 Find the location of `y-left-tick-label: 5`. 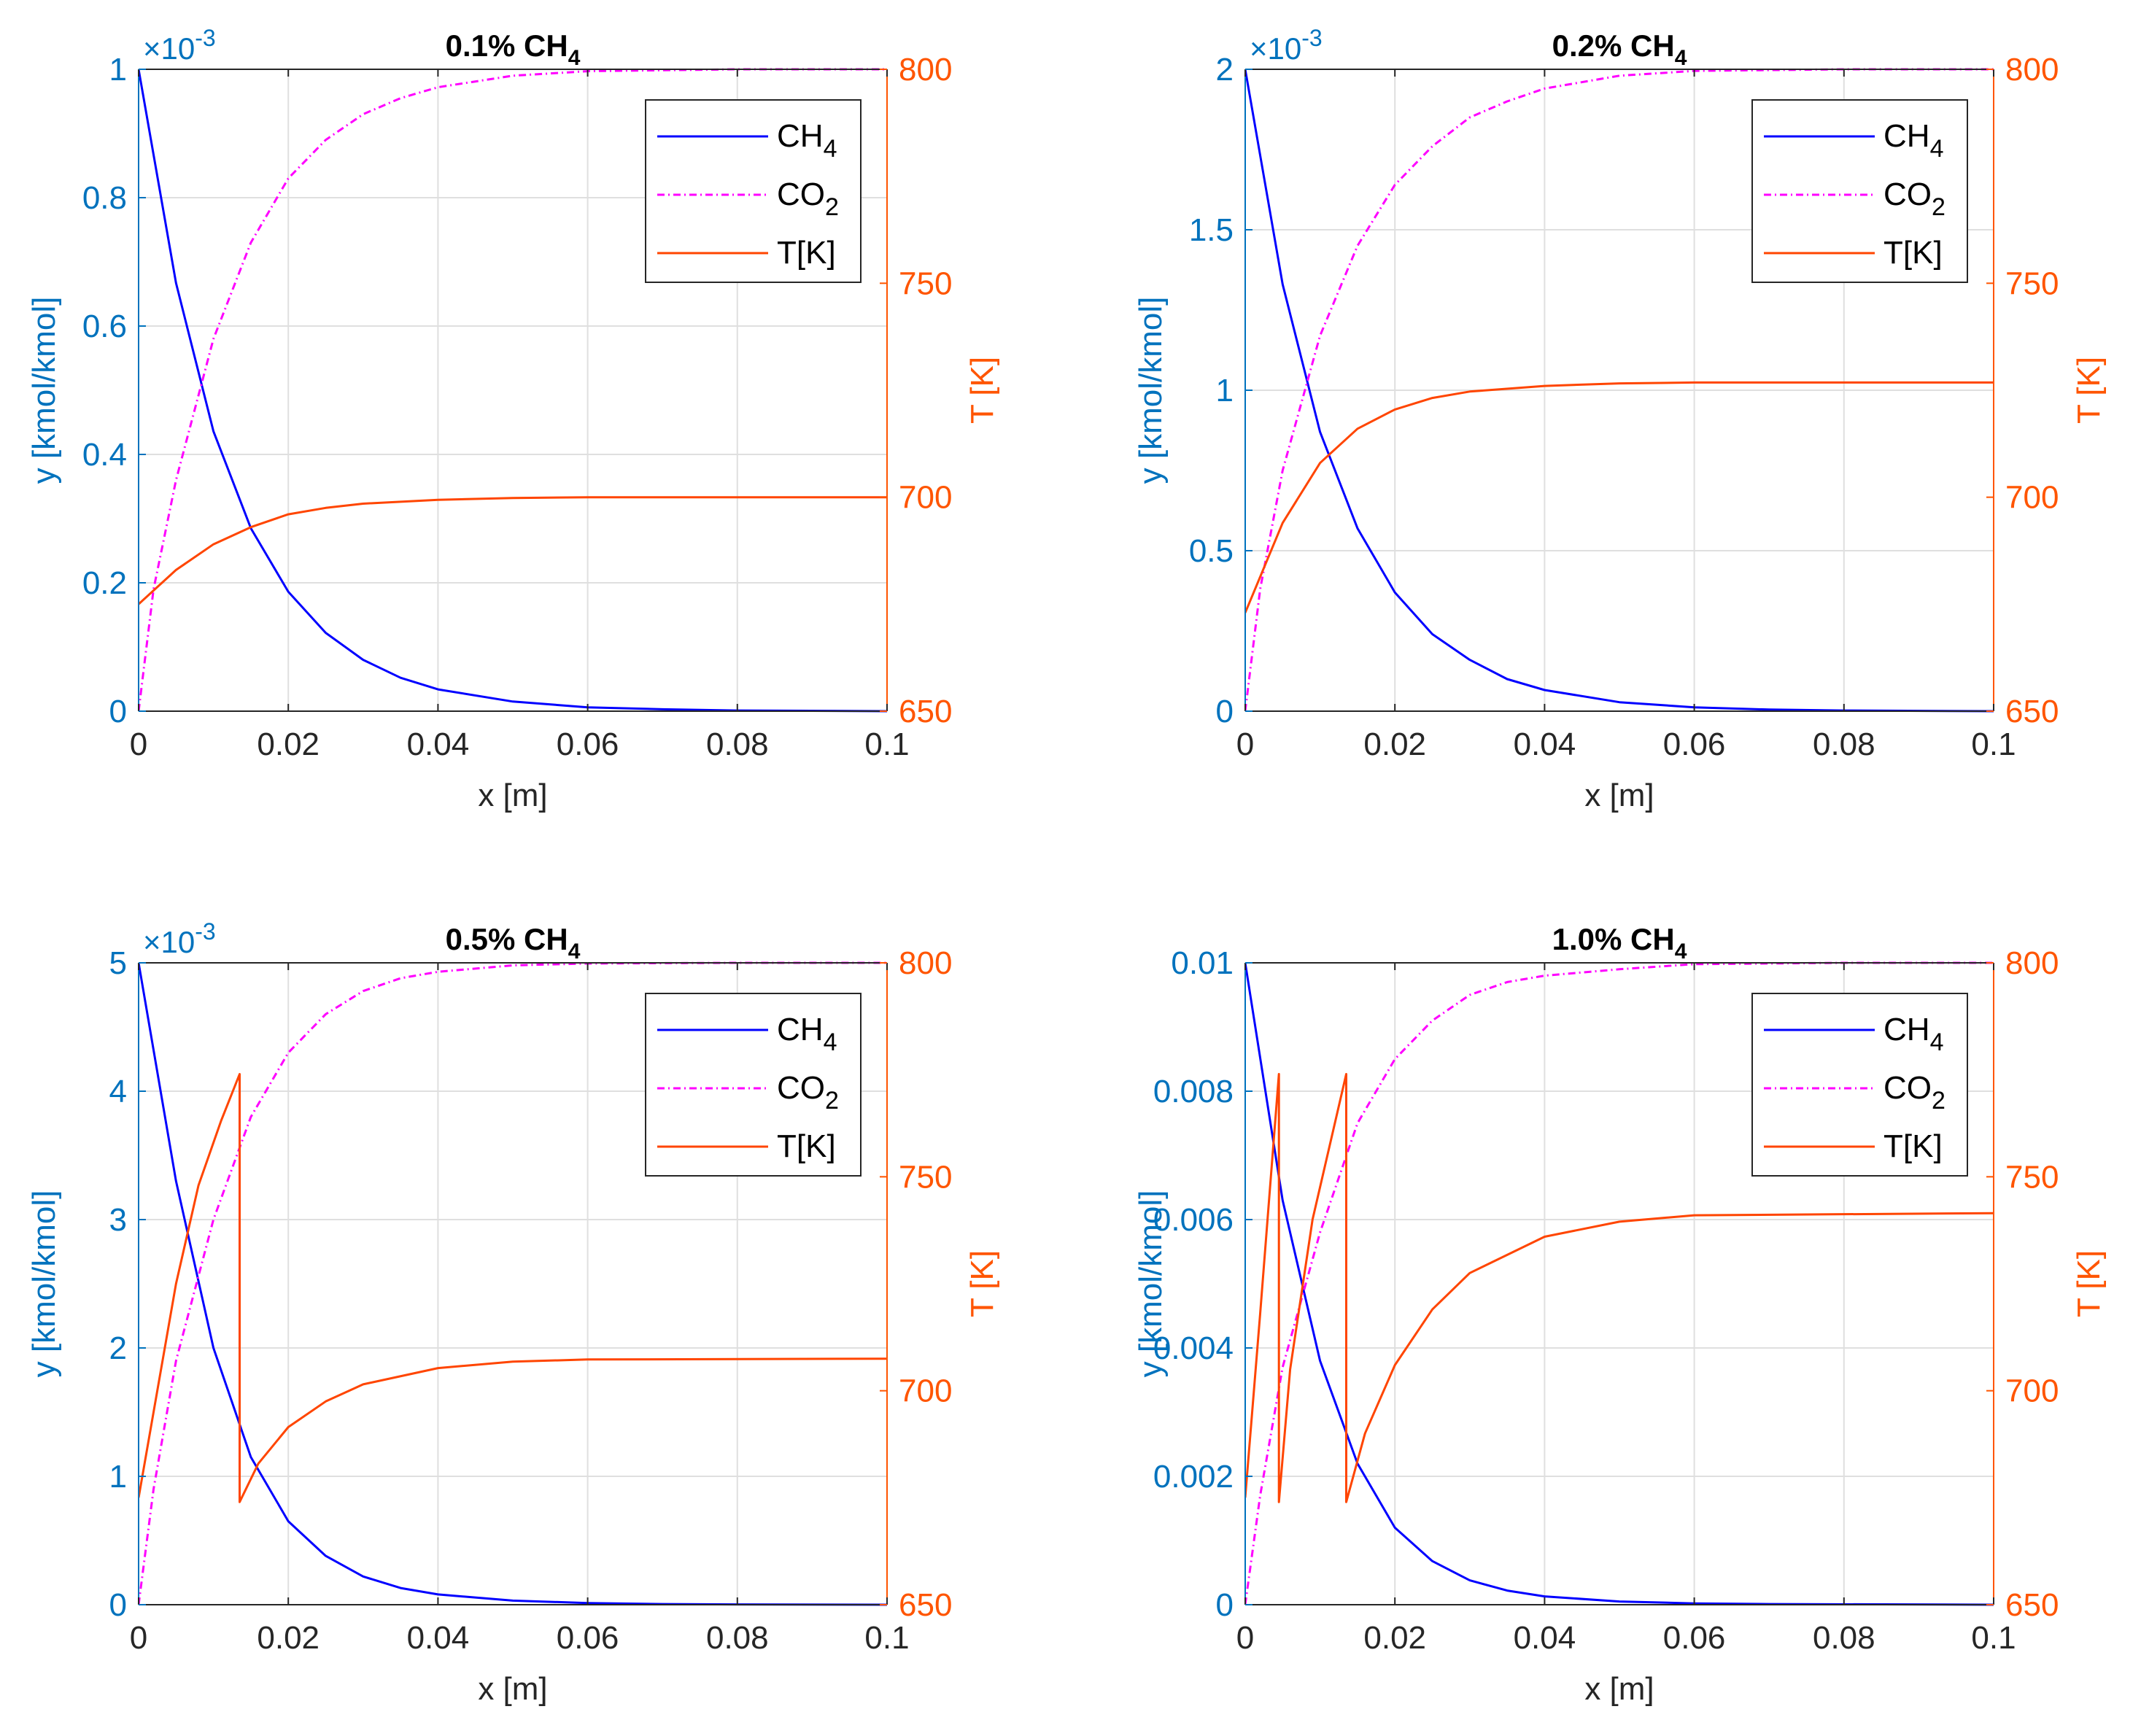

y-left-tick-label: 5 is located at coordinates (118, 963).